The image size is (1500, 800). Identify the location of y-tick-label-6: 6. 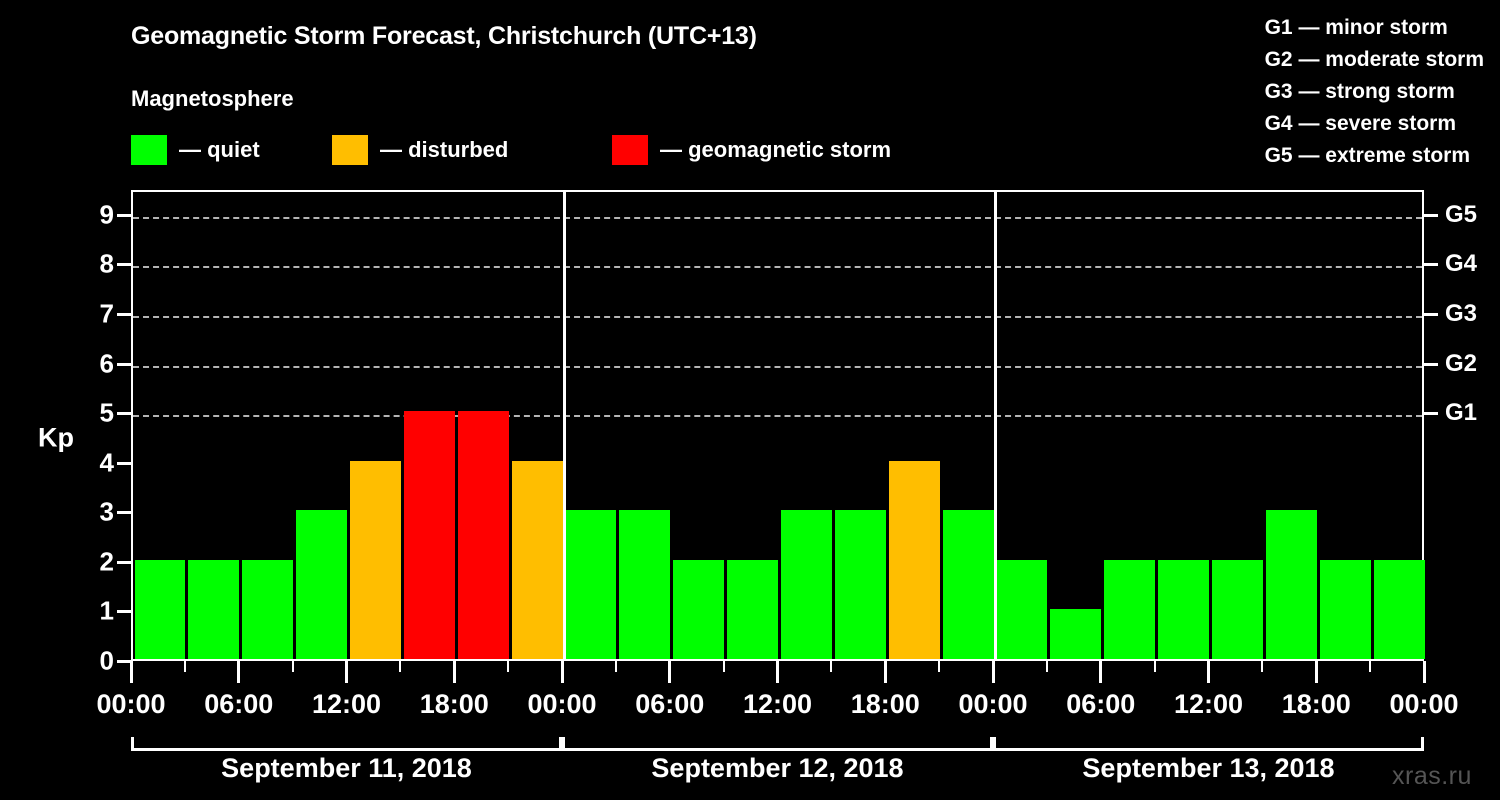
(106, 363).